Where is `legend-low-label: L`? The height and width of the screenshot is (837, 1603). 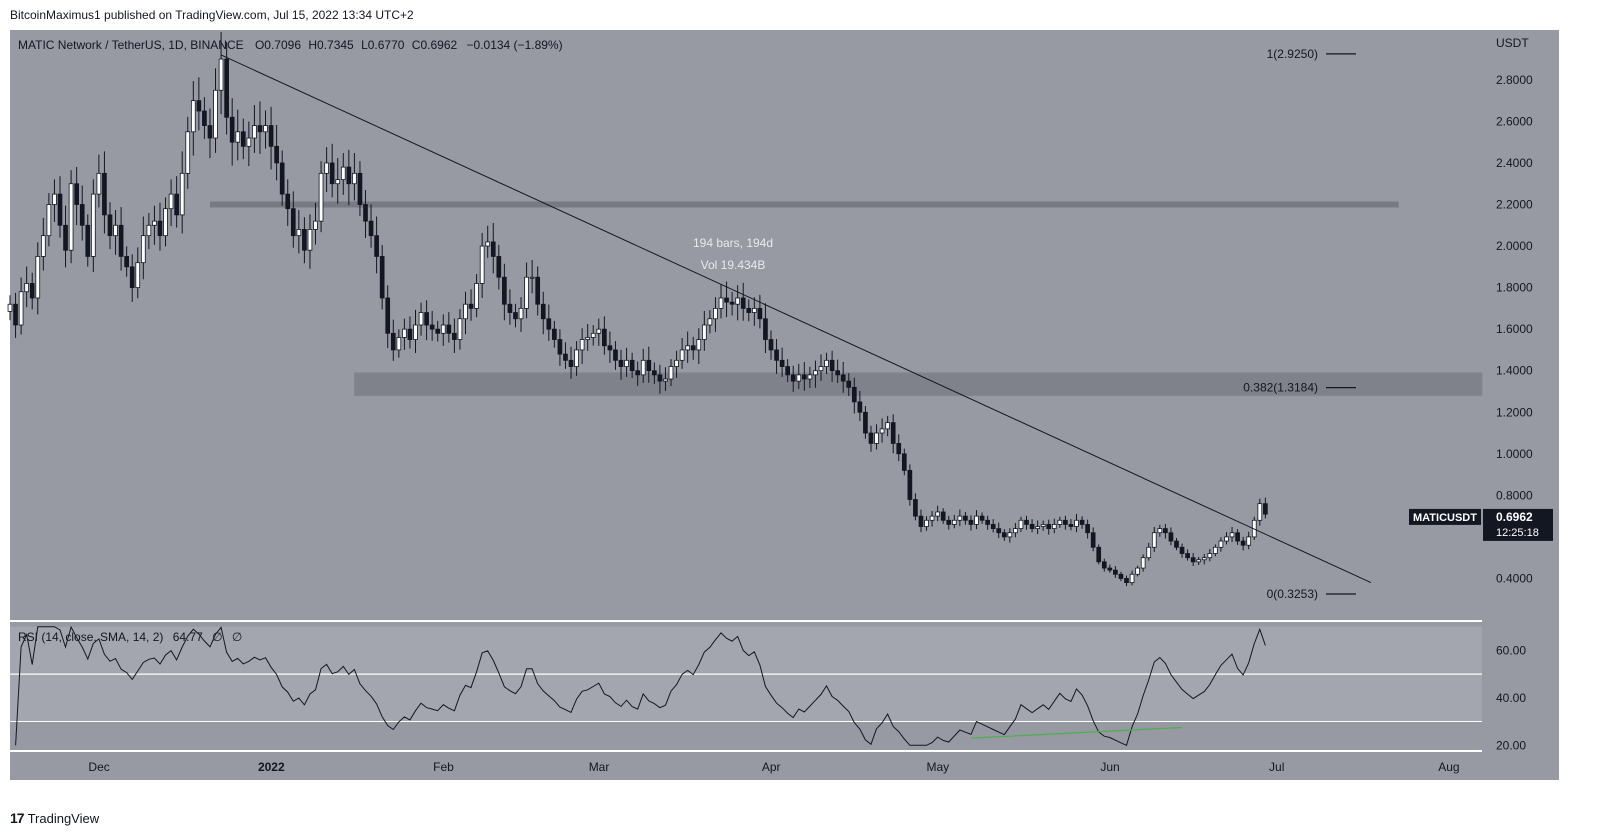 legend-low-label: L is located at coordinates (364, 45).